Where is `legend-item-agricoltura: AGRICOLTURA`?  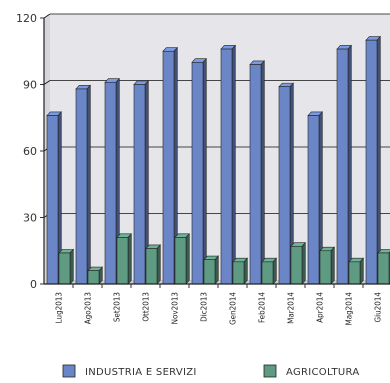
legend-item-agricoltura: AGRICOLTURA is located at coordinates (311, 371).